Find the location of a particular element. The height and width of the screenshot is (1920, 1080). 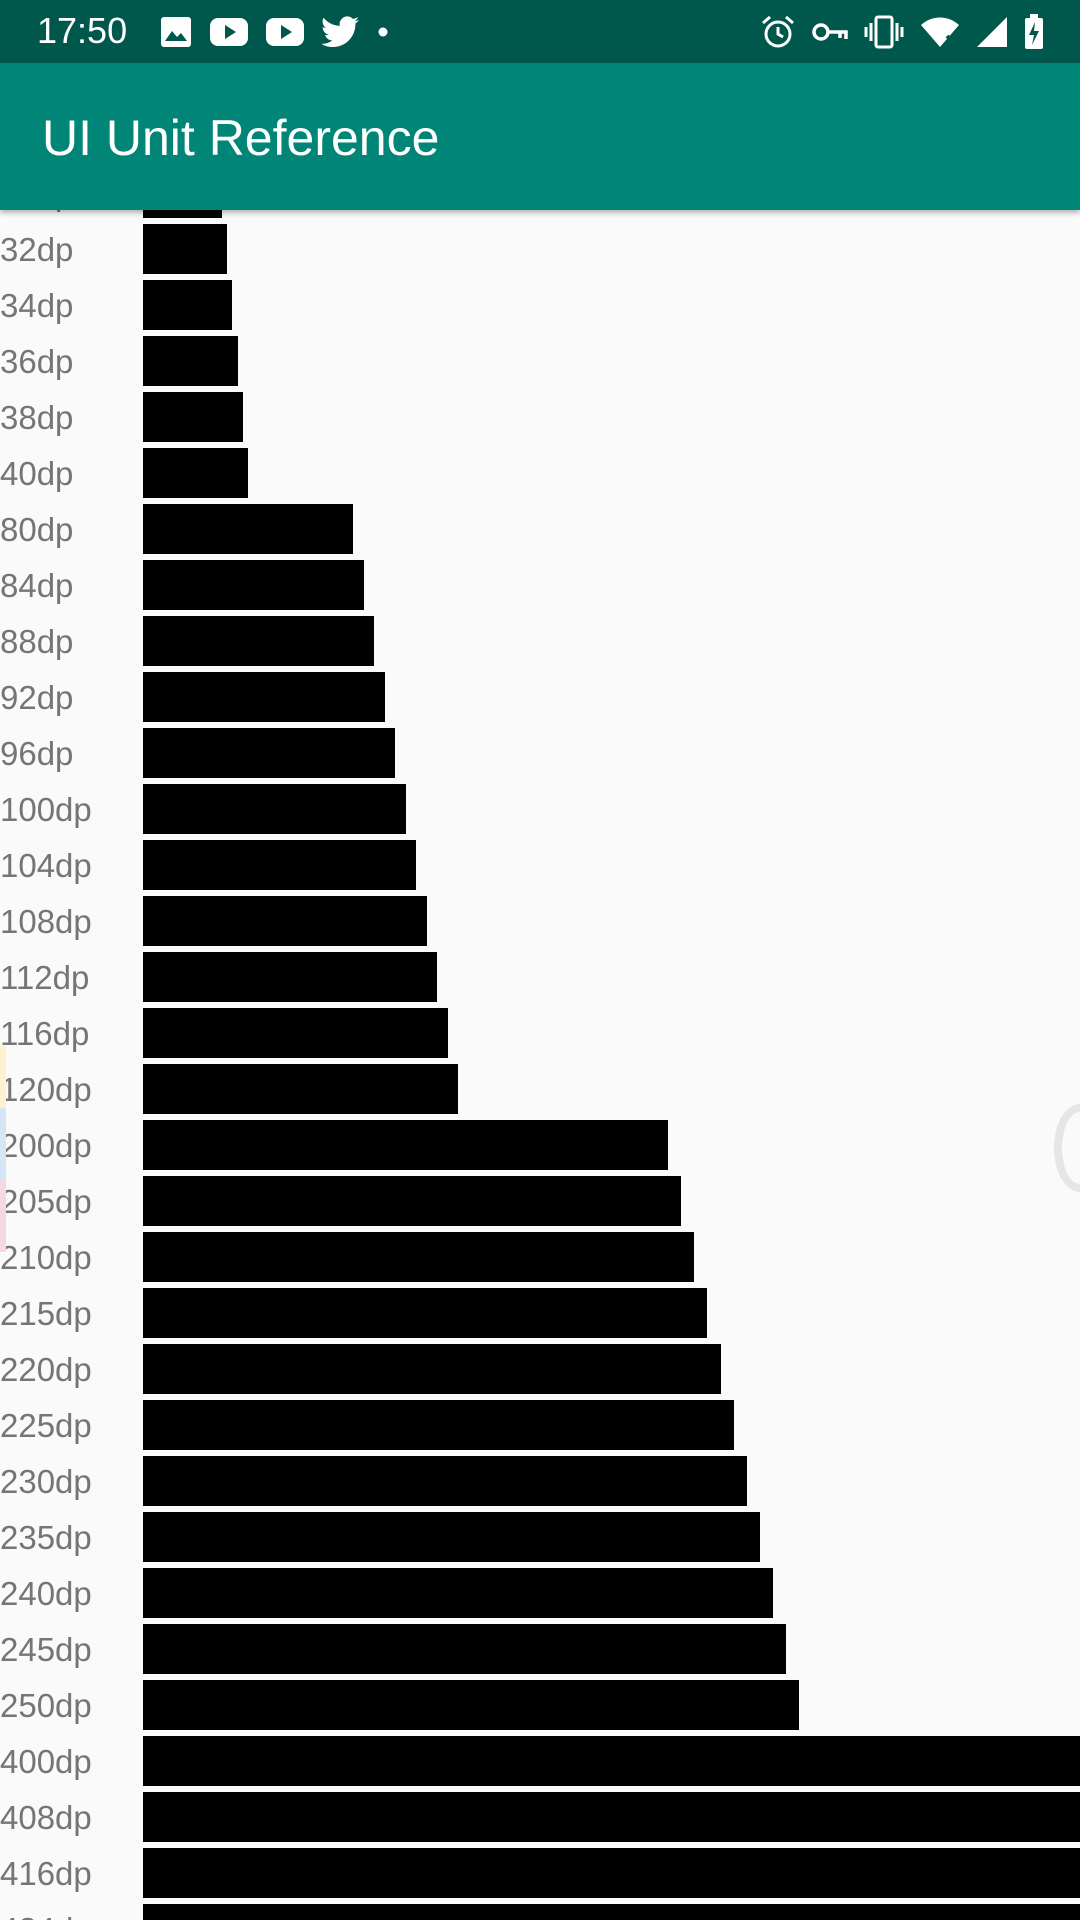

unit-label: 225dp is located at coordinates (46, 1425).